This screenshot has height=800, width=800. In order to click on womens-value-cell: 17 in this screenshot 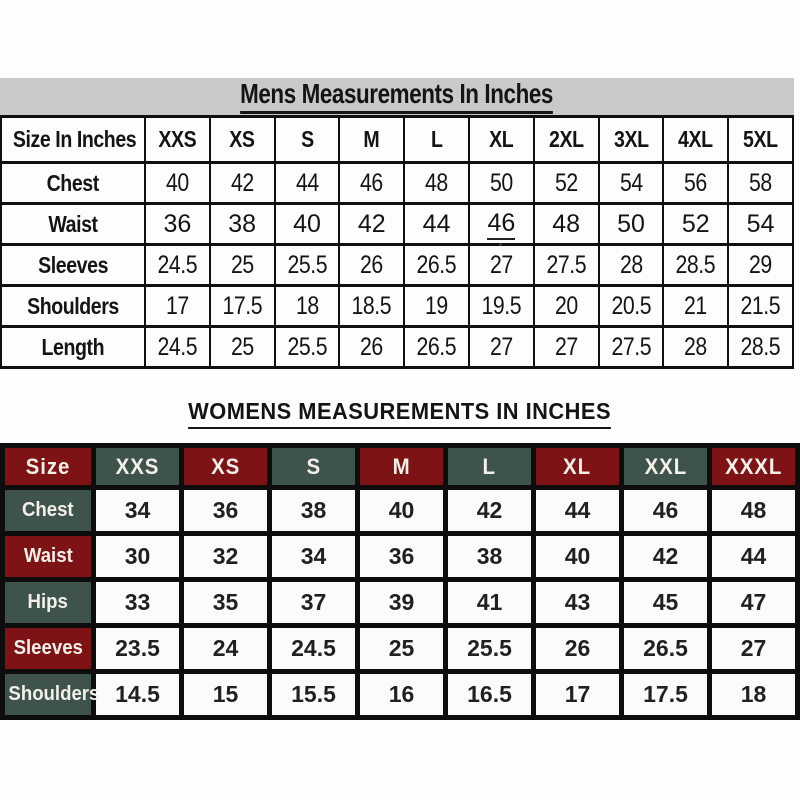, I will do `click(577, 694)`.